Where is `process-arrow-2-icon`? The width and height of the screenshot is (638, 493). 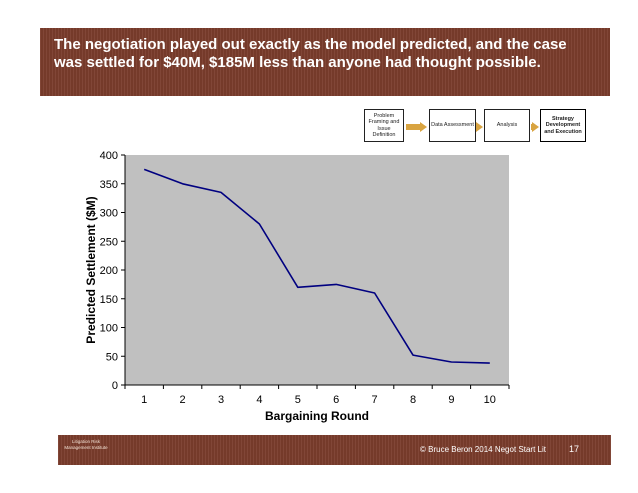
process-arrow-2-icon is located at coordinates (479, 127).